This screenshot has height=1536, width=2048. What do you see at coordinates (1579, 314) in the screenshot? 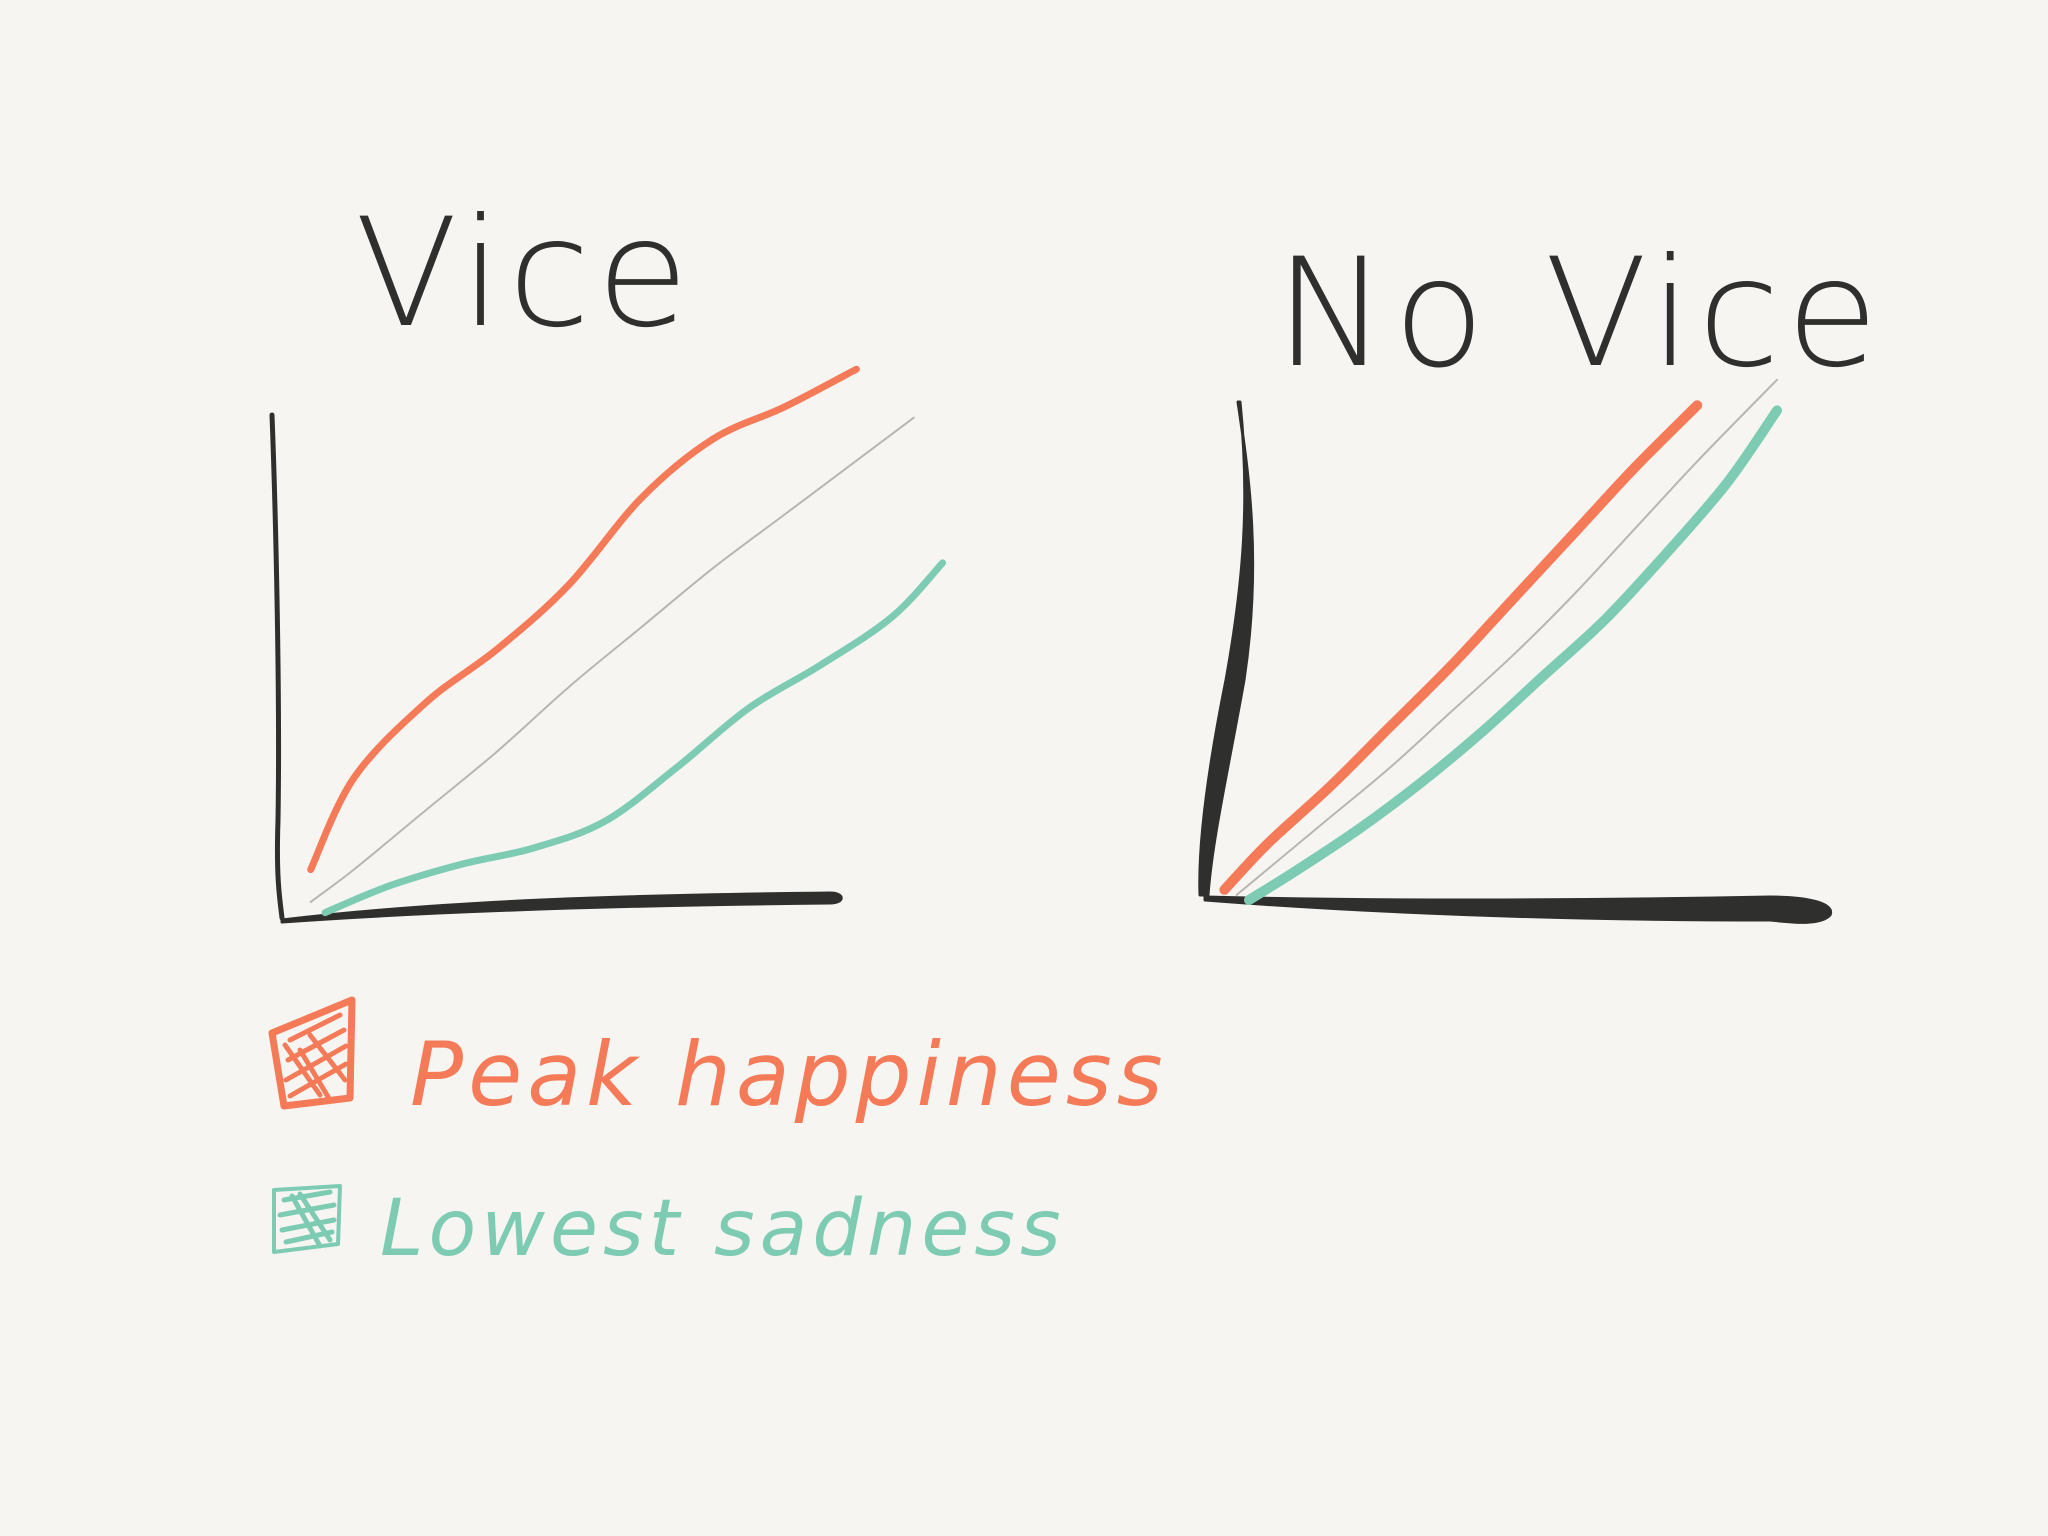
I see `chart-title-no-vice: No Vice` at bounding box center [1579, 314].